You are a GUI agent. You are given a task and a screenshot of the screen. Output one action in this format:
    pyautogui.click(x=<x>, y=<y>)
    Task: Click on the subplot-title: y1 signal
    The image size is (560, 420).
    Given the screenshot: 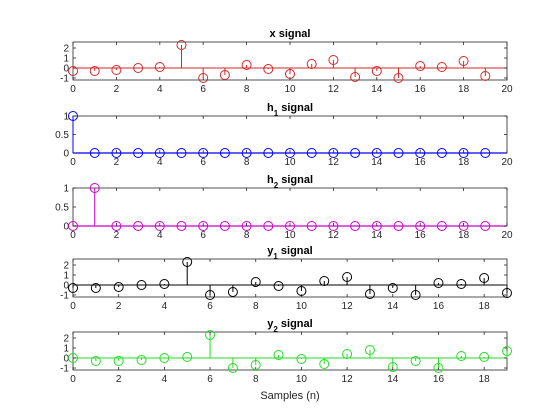 What is the action you would take?
    pyautogui.click(x=289, y=253)
    